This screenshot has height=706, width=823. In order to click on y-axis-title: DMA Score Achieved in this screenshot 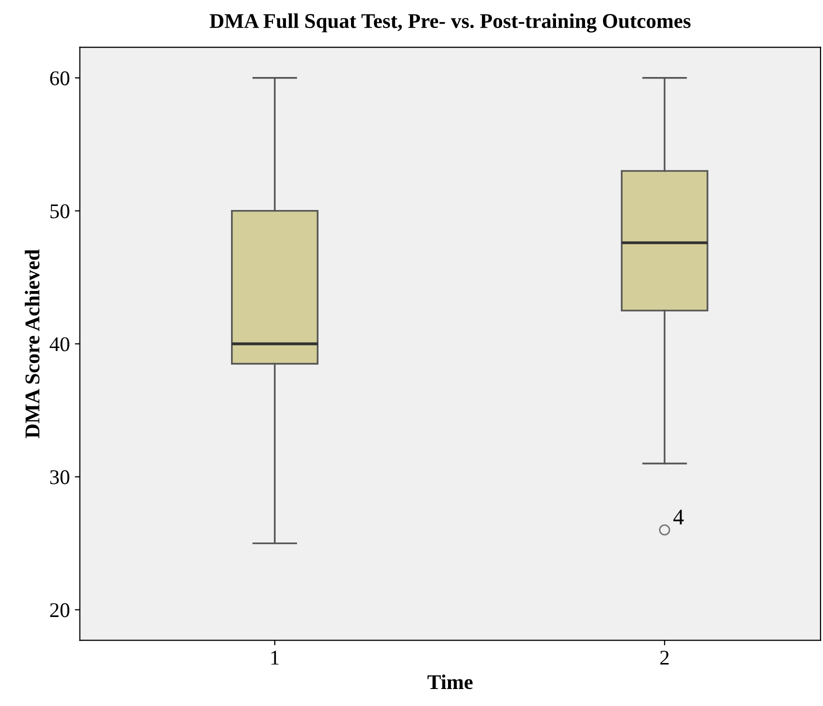, I will do `click(32, 343)`.